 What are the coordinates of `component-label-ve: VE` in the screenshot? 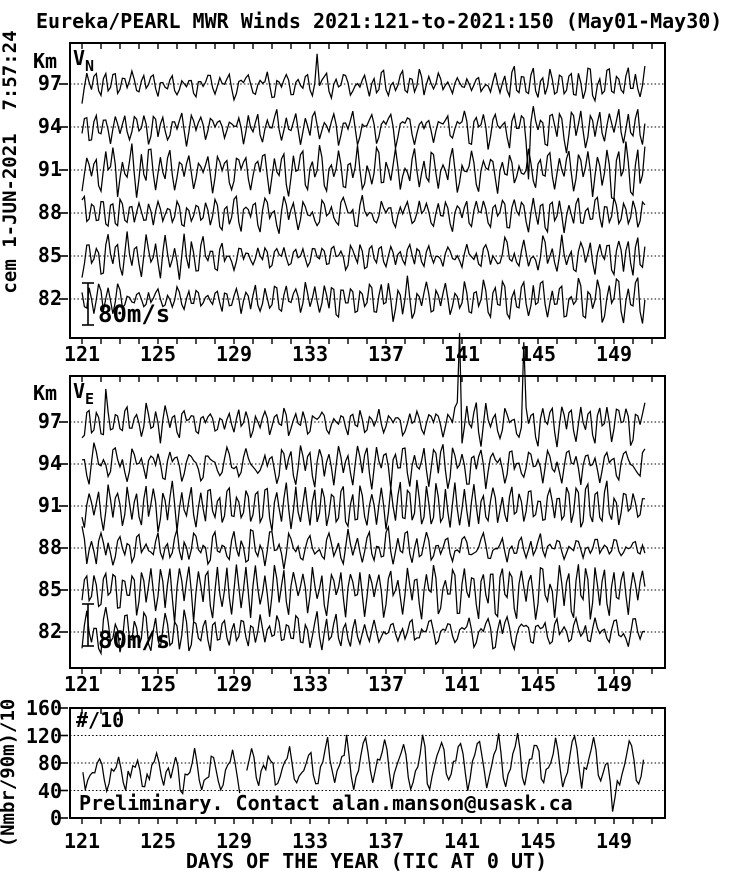 It's located at (83, 394).